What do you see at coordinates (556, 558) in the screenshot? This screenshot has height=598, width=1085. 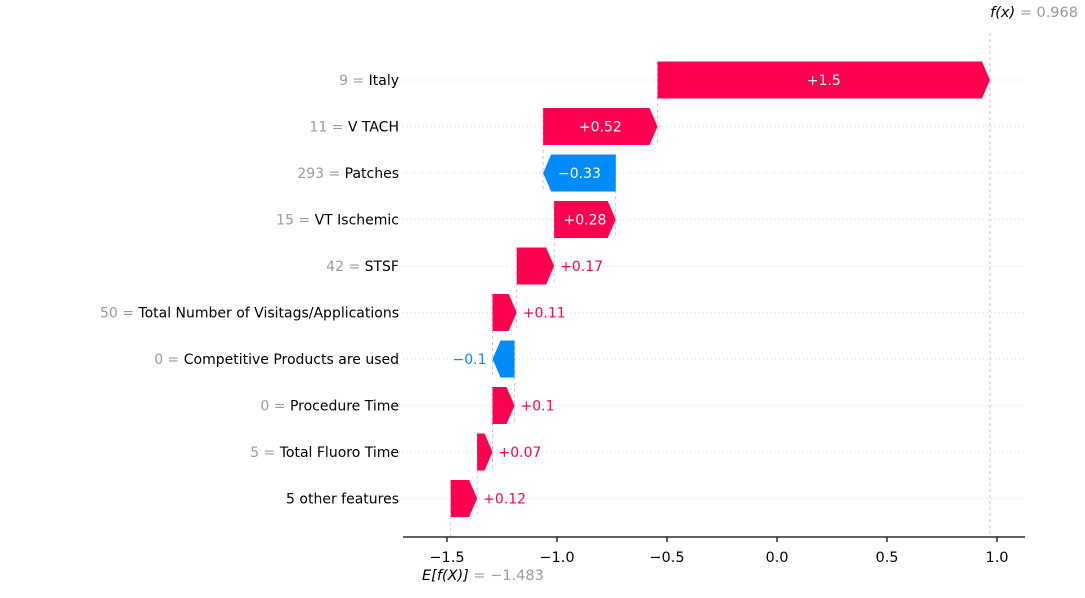 I see `x-axis-tick-label: −1.0` at bounding box center [556, 558].